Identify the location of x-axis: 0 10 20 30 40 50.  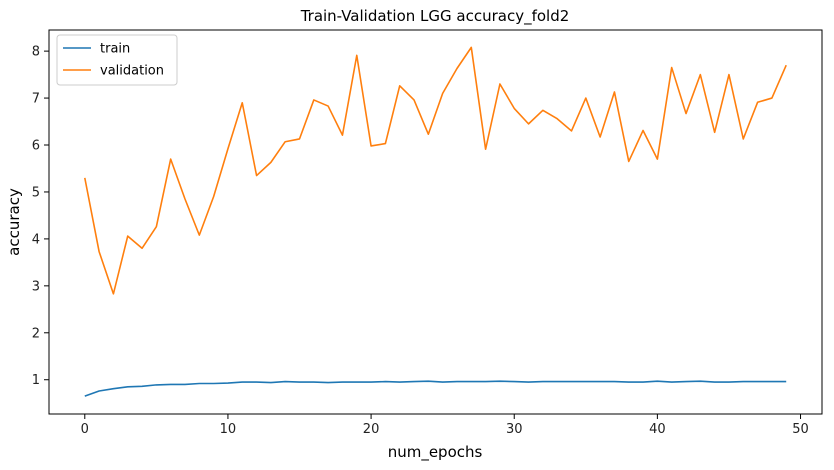
(445, 425).